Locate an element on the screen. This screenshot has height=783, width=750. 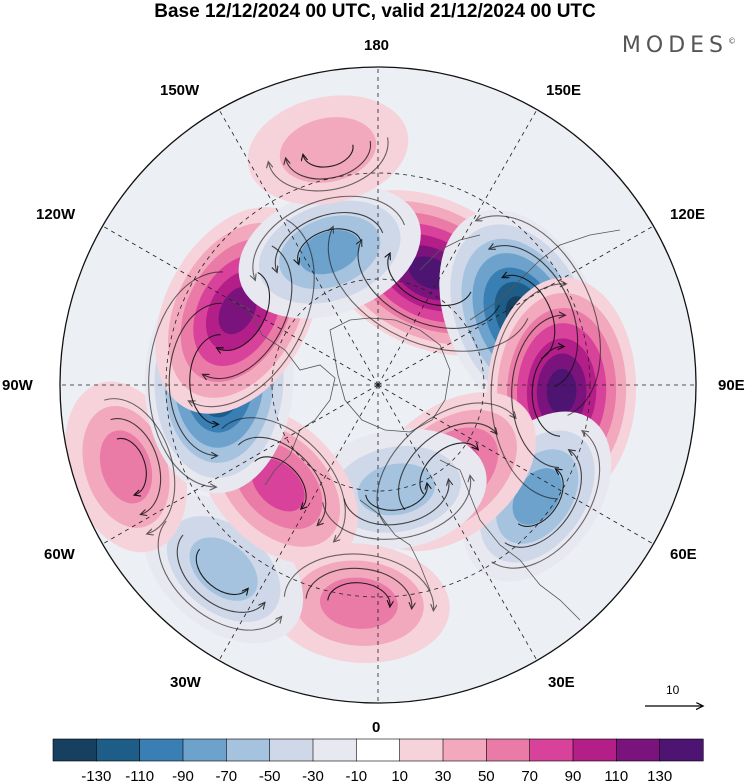
lon-label-180: 180 is located at coordinates (377, 45).